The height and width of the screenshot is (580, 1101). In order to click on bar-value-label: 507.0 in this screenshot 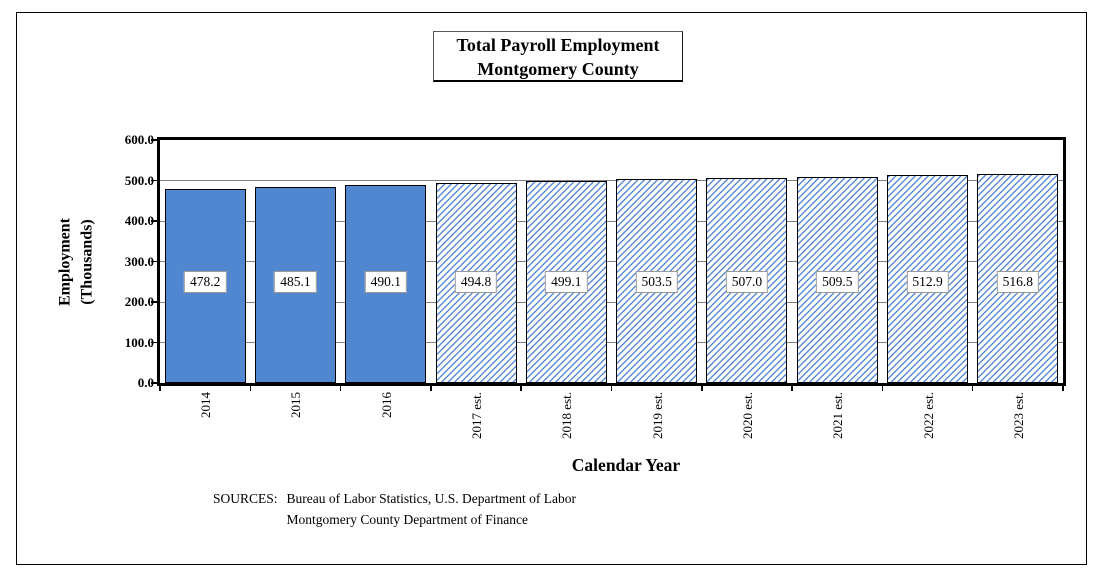, I will do `click(747, 282)`.